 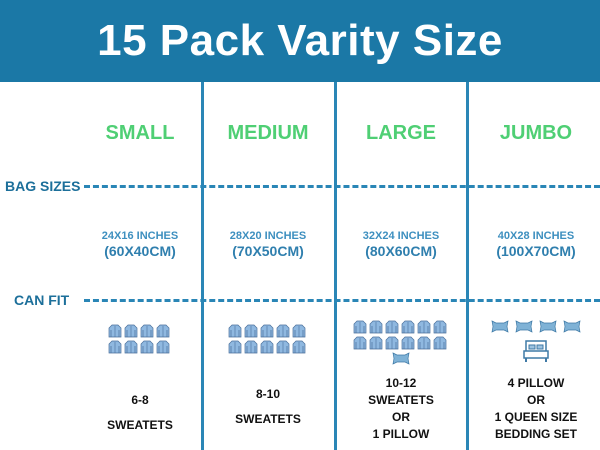 I want to click on size-name: SMALL, so click(x=140, y=133).